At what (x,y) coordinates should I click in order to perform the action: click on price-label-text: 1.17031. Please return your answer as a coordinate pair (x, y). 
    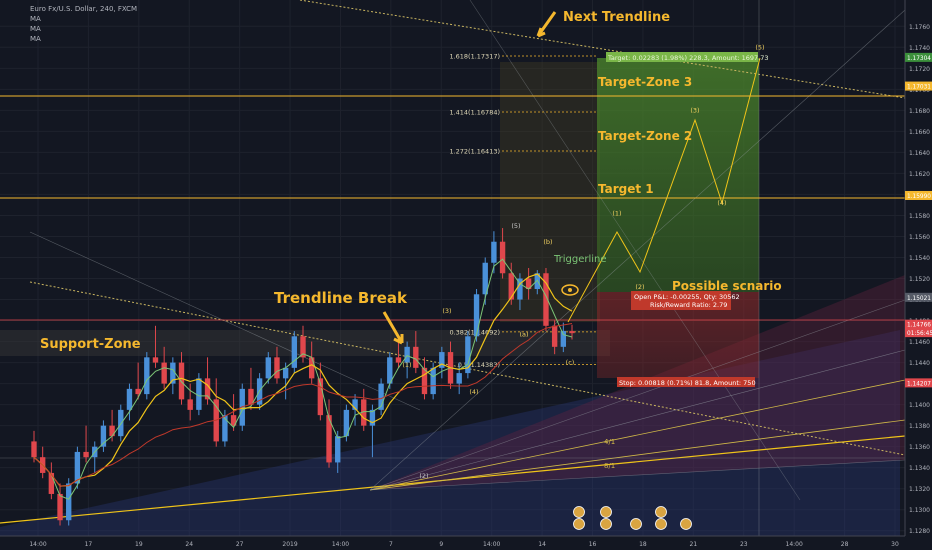
    Looking at the image, I should click on (919, 88).